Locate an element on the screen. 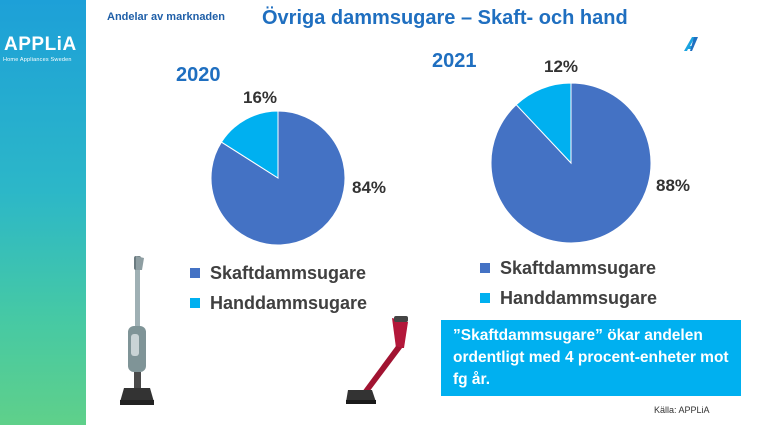 The width and height of the screenshot is (758, 425). pie-chart-2020 is located at coordinates (278, 178).